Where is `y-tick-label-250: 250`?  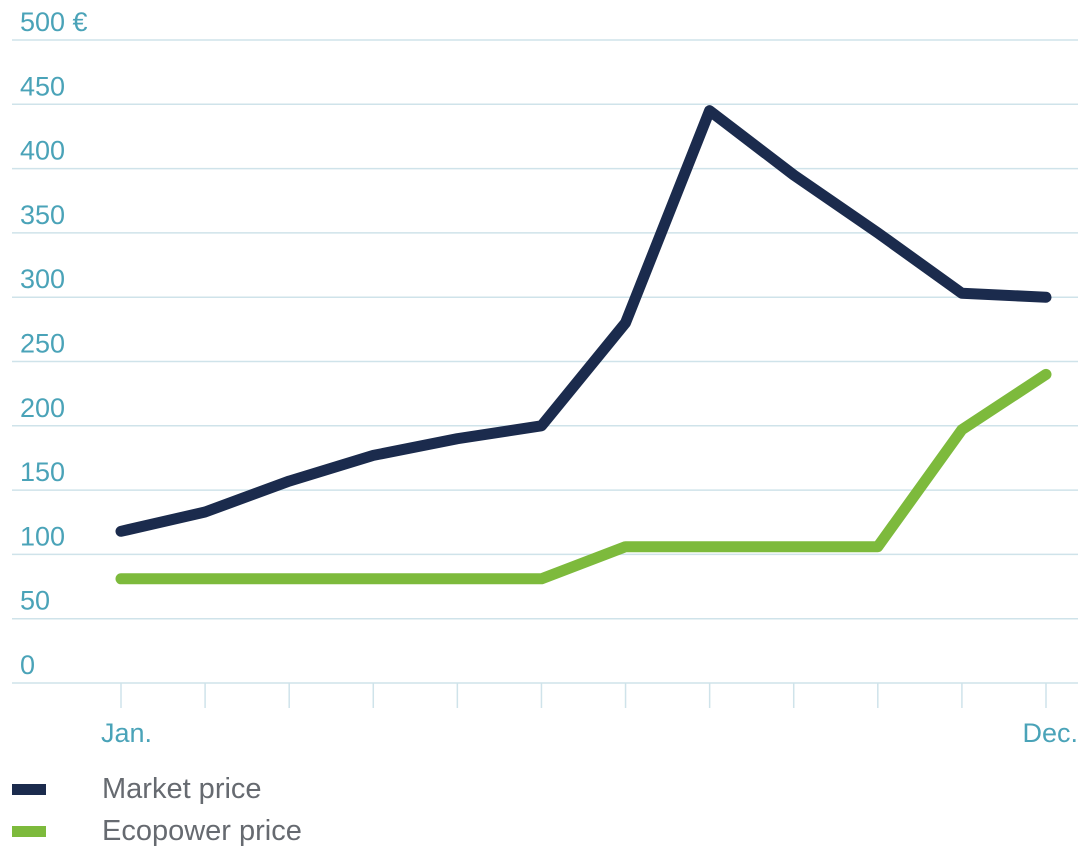
y-tick-label-250: 250 is located at coordinates (42, 344).